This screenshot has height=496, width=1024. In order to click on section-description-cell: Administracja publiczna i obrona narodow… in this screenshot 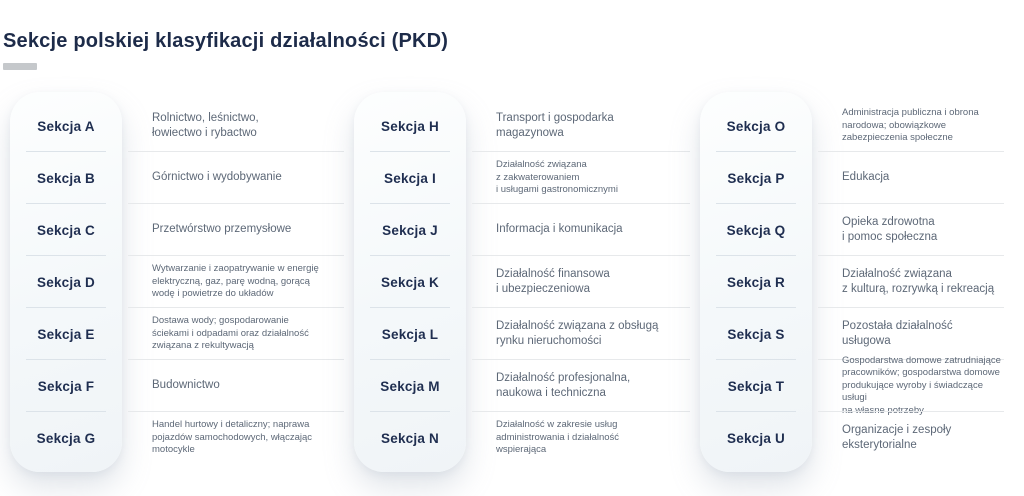, I will do `click(911, 126)`.